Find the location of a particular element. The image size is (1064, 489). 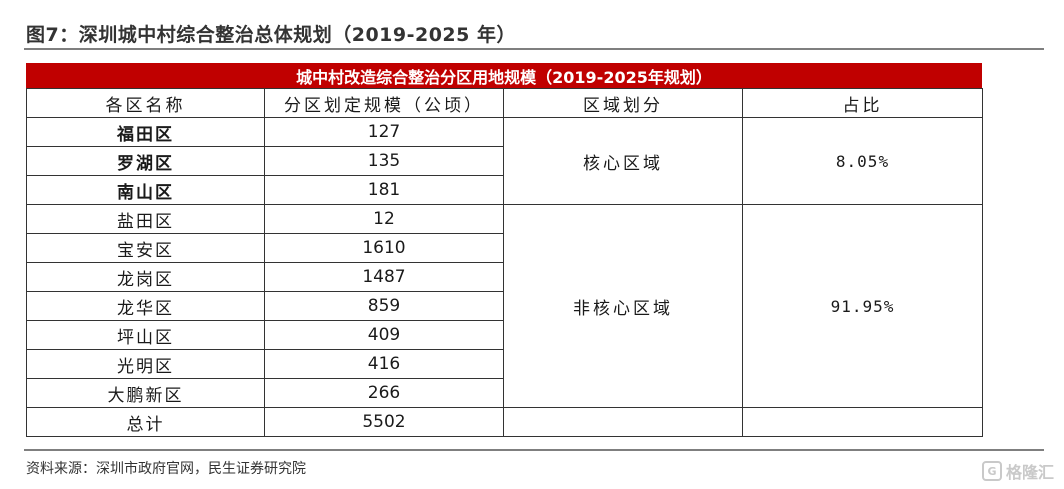

table-row: 龙岗区 1487 is located at coordinates (504, 277).